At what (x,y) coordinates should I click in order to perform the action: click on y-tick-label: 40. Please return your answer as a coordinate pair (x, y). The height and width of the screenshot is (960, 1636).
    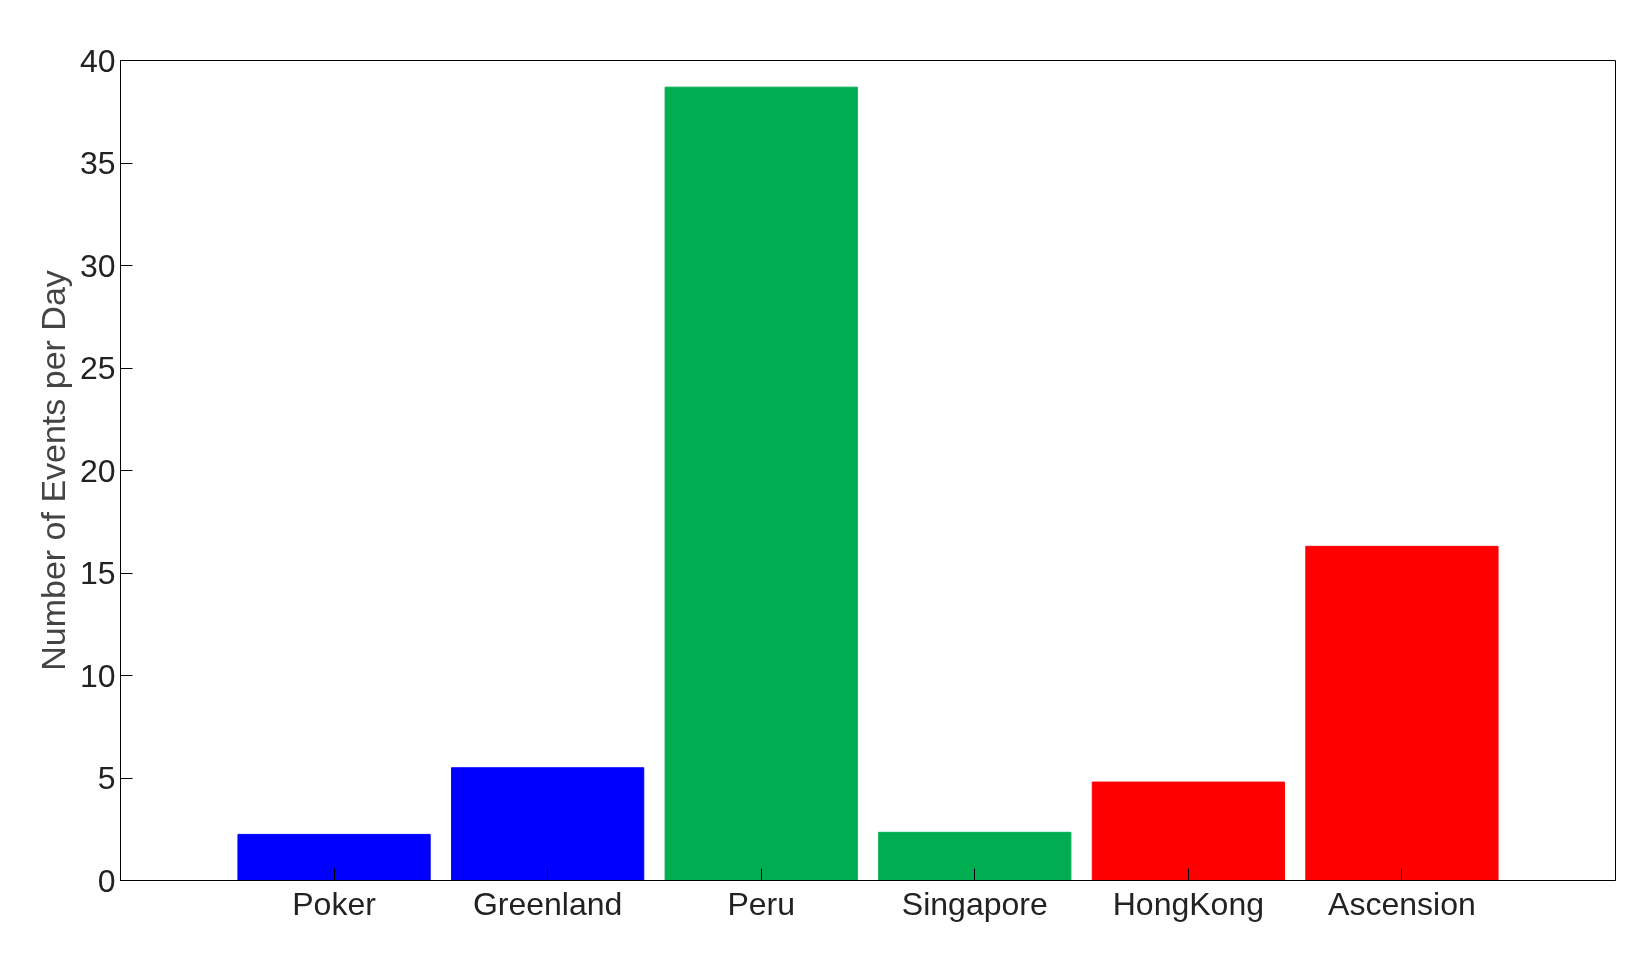
    Looking at the image, I should click on (97, 60).